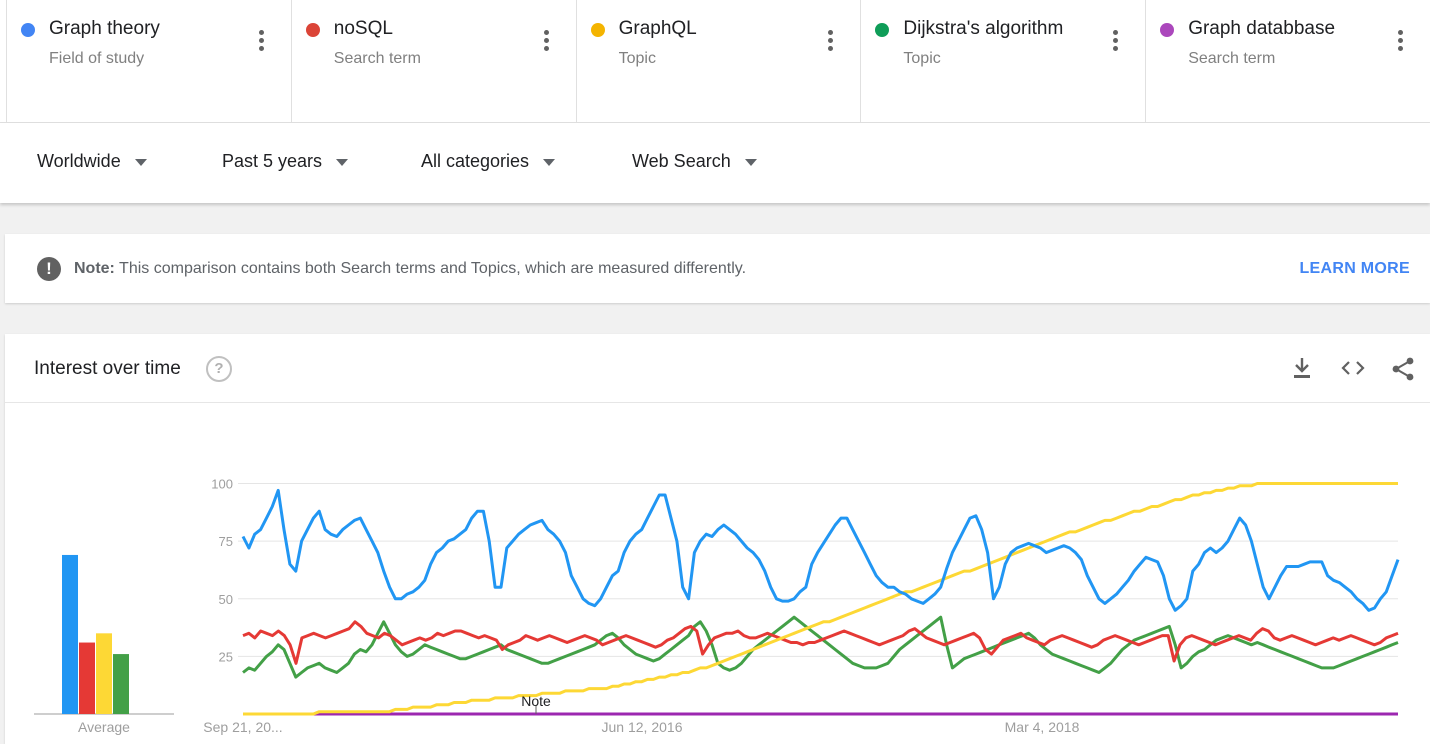 Image resolution: width=1430 pixels, height=744 pixels. Describe the element at coordinates (433, 61) in the screenshot. I see `term-card-nosql: noSQL Search term` at that location.